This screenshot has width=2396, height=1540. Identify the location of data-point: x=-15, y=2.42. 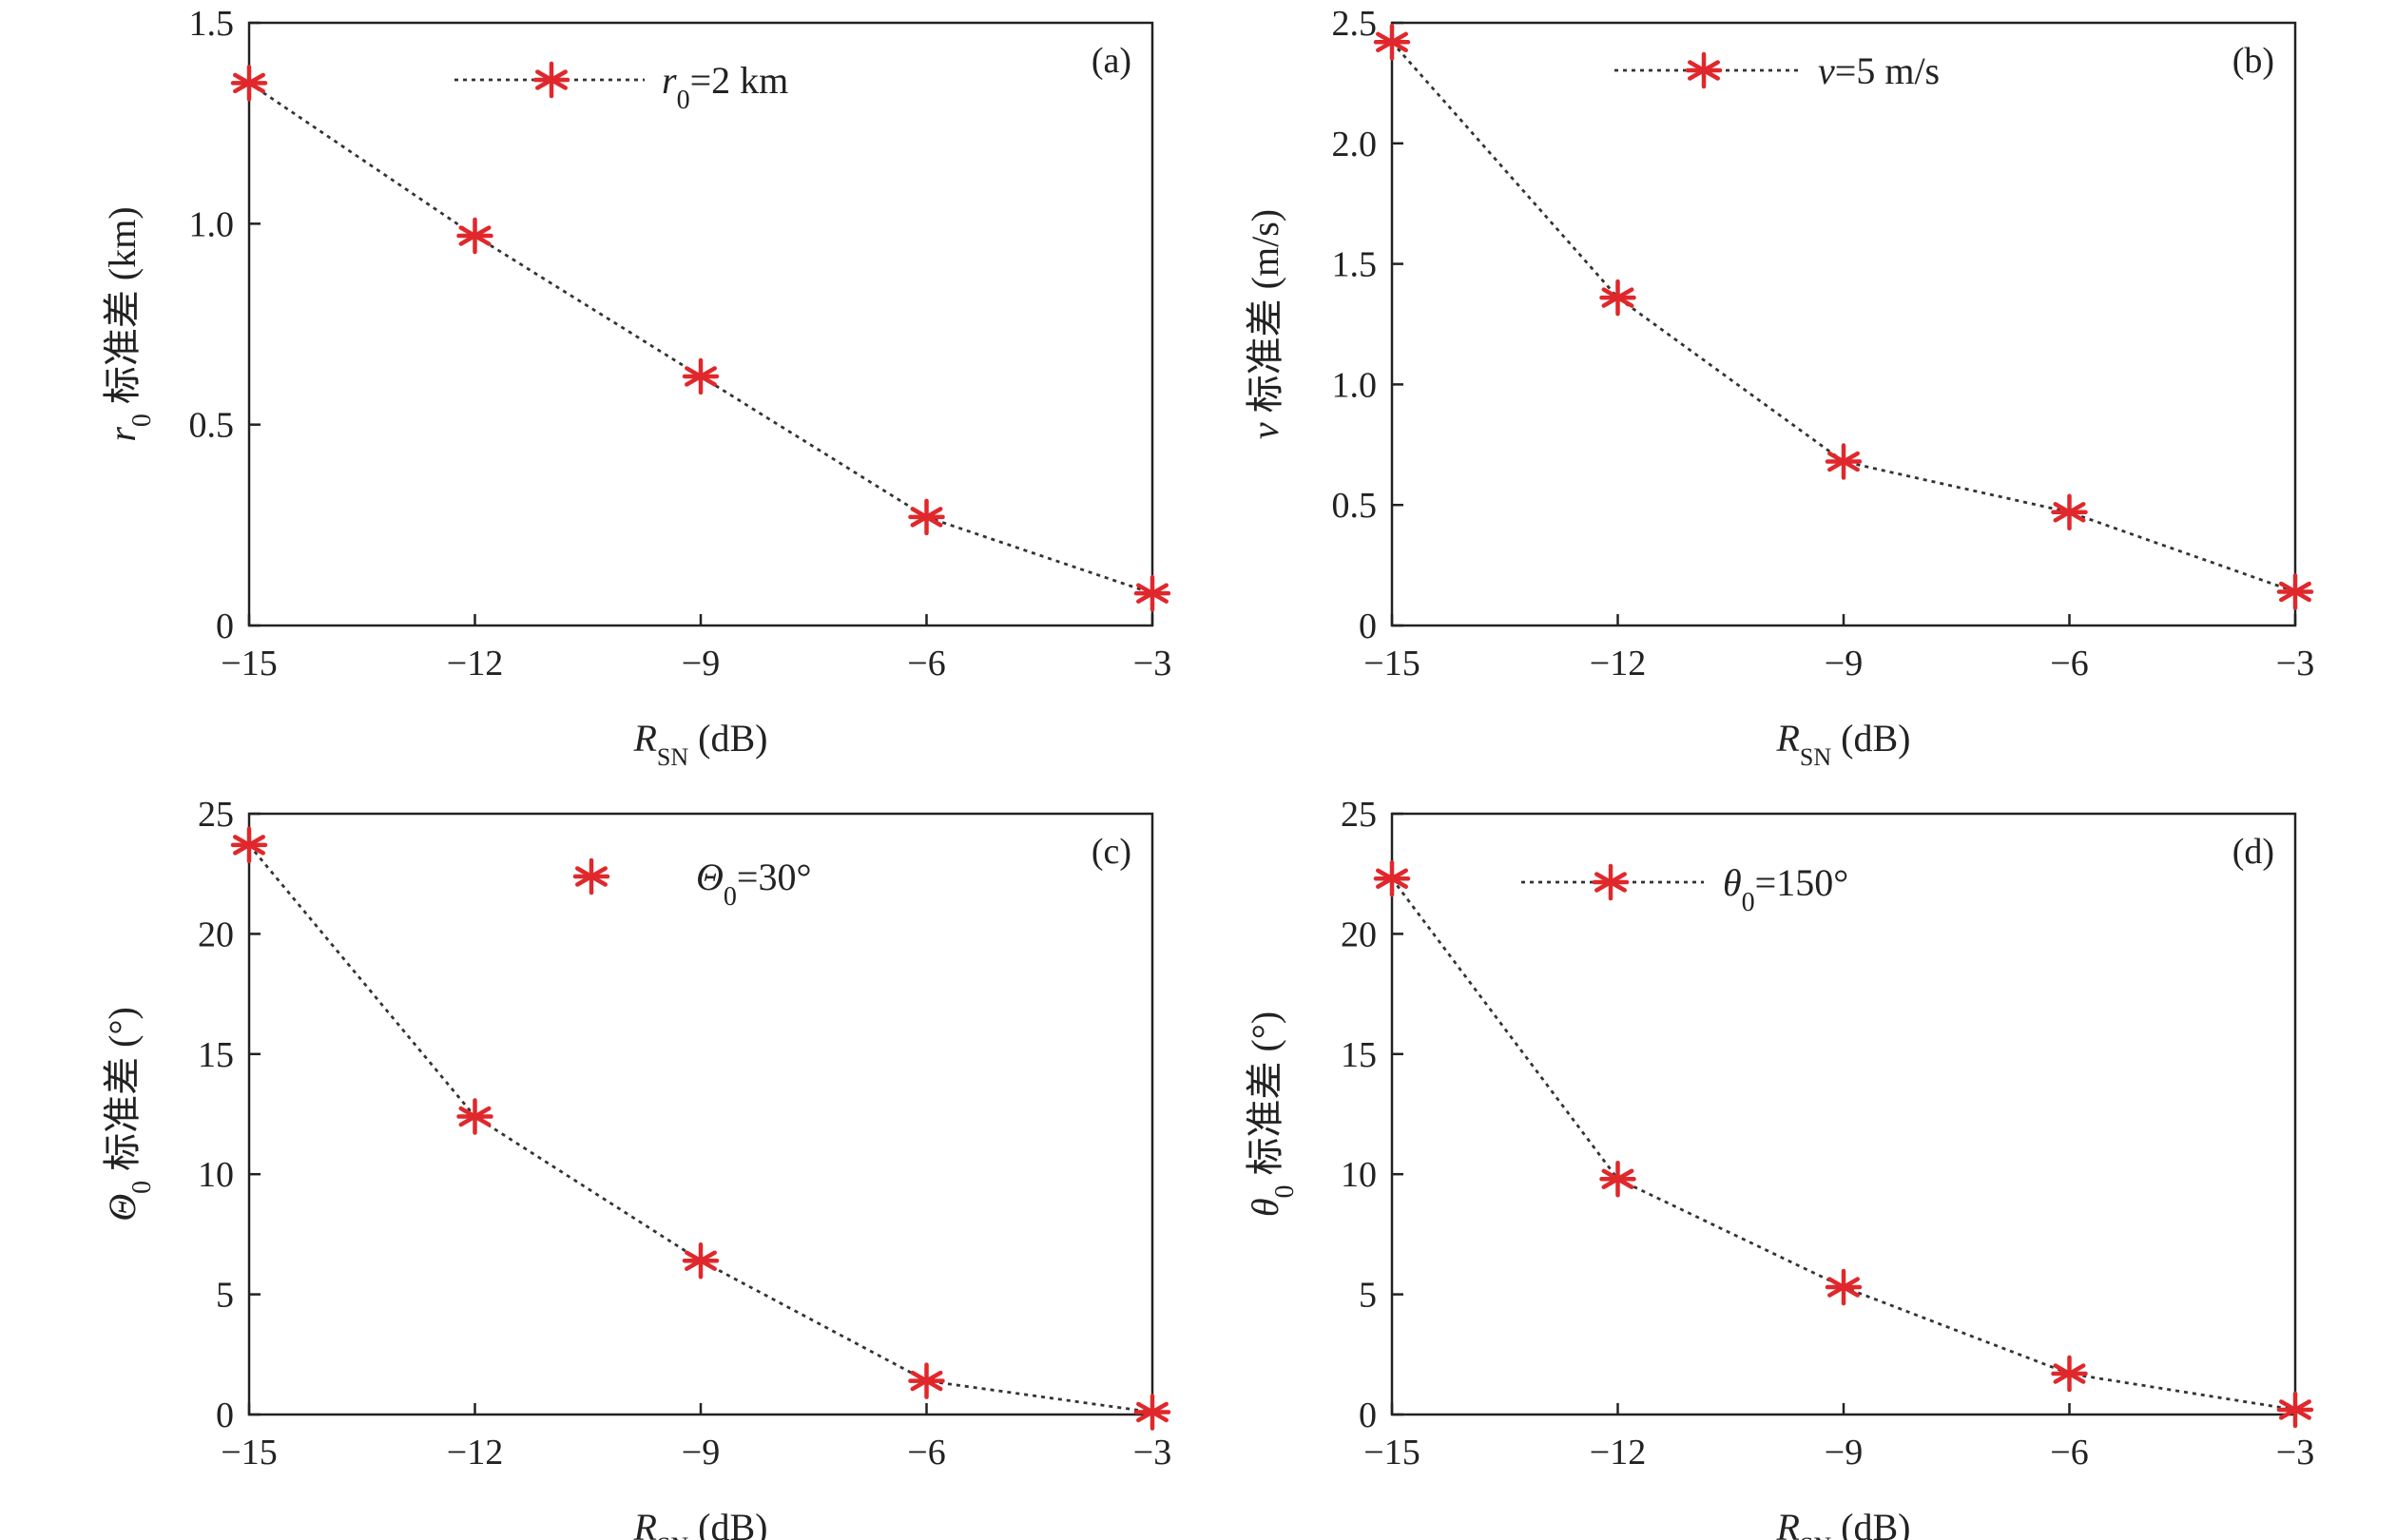
(1392, 42).